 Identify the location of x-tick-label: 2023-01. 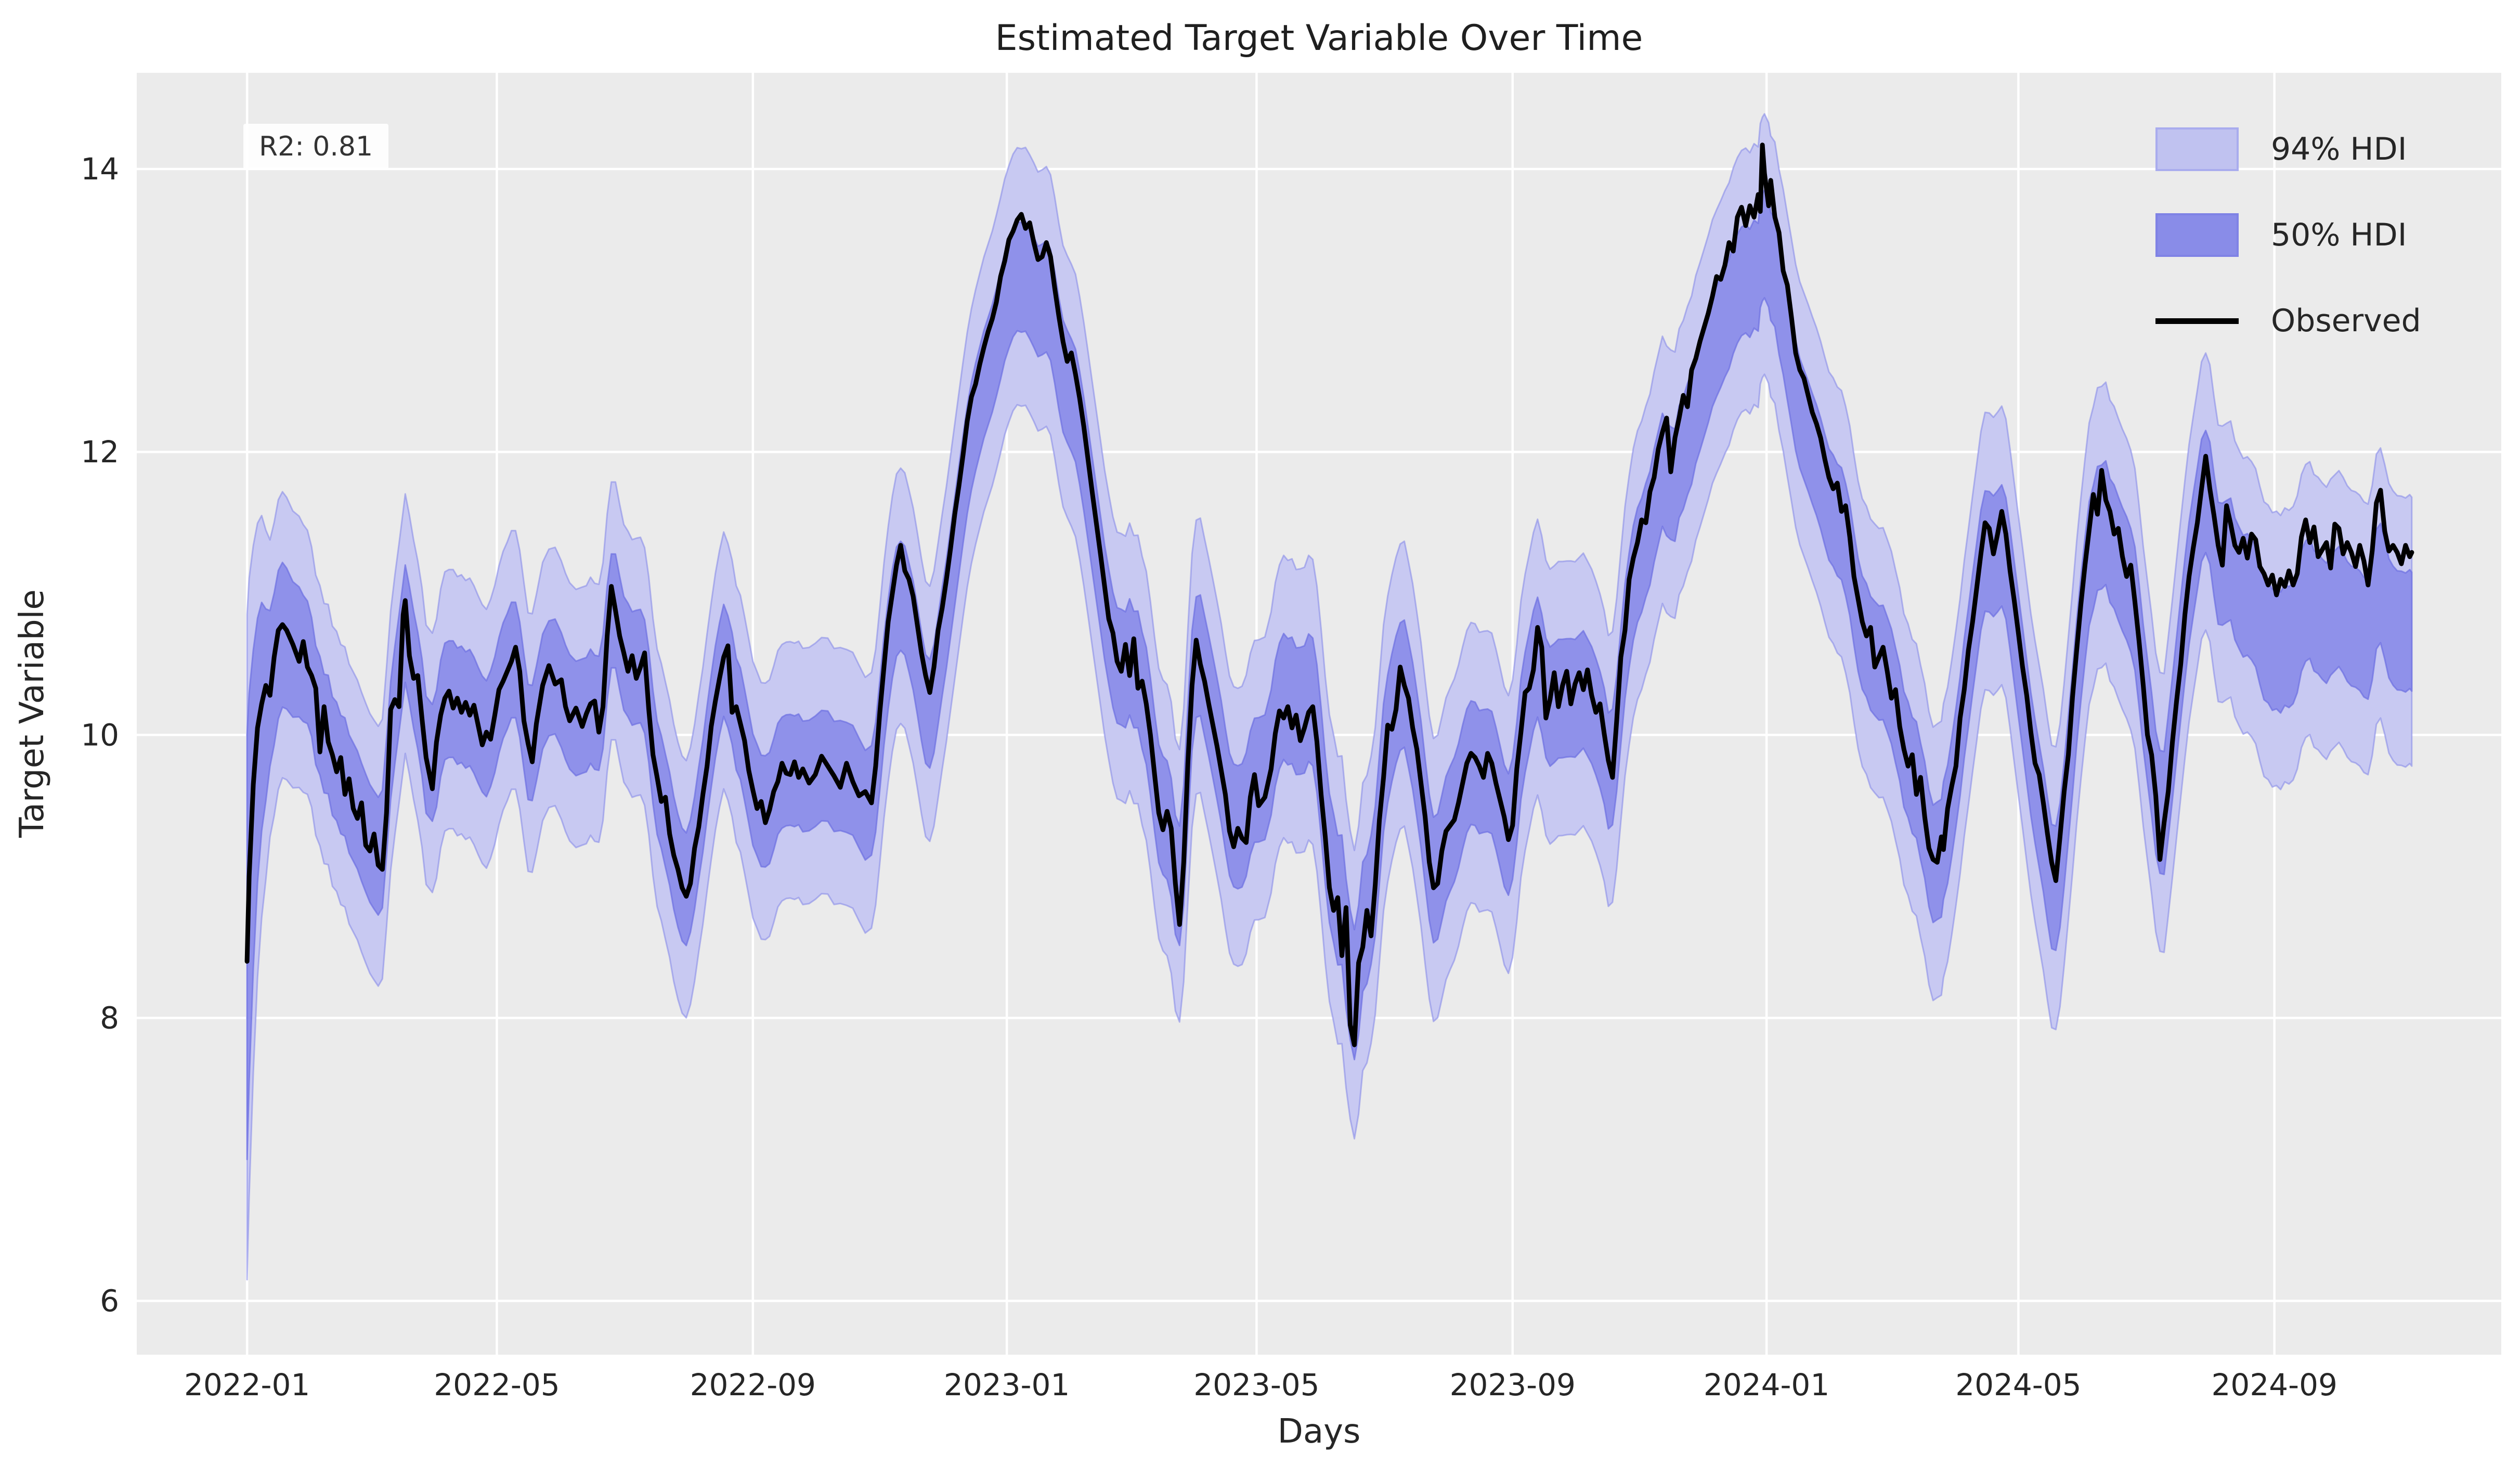
(1007, 1385).